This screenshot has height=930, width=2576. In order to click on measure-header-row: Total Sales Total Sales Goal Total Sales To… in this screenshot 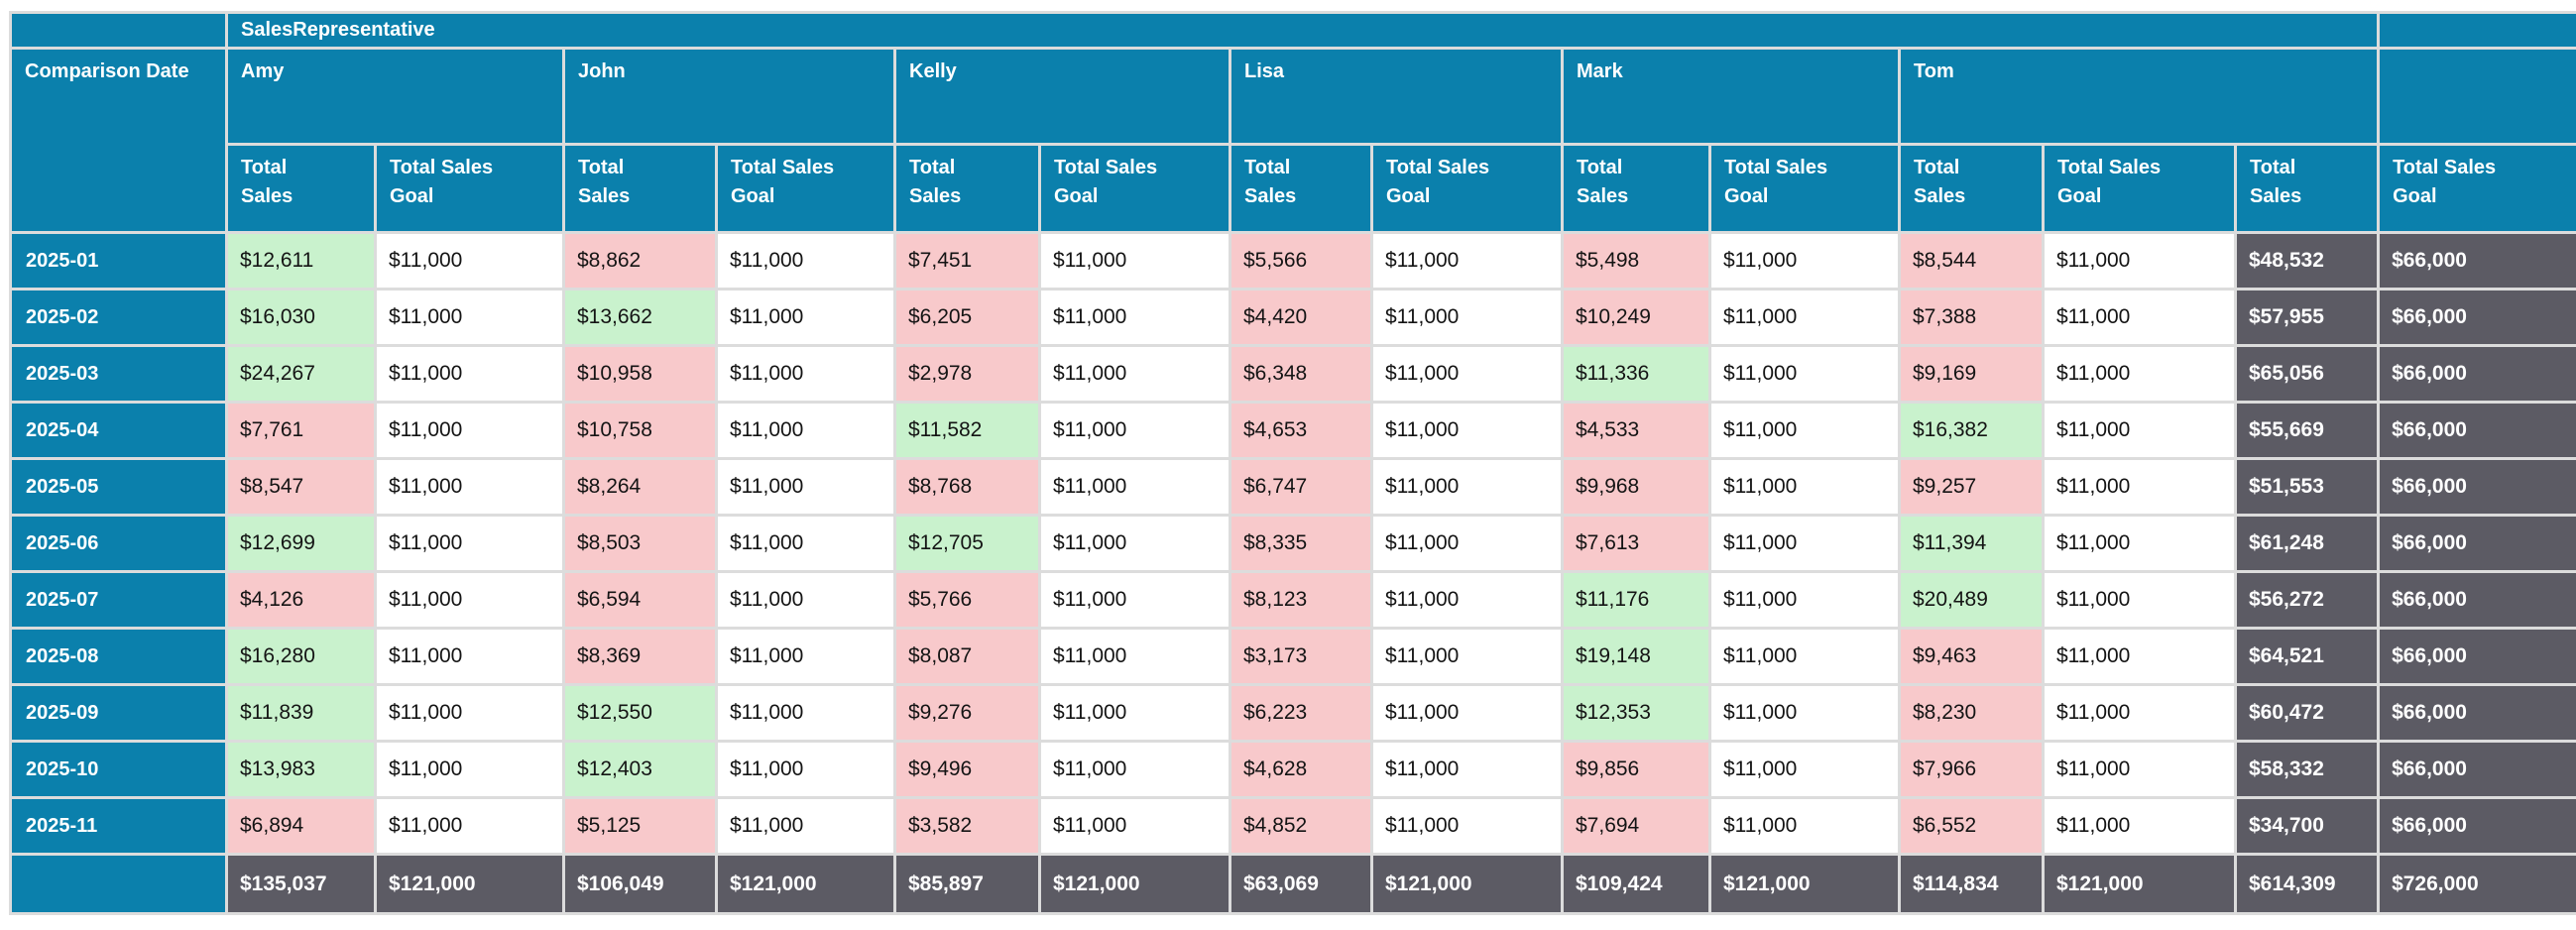, I will do `click(1294, 188)`.